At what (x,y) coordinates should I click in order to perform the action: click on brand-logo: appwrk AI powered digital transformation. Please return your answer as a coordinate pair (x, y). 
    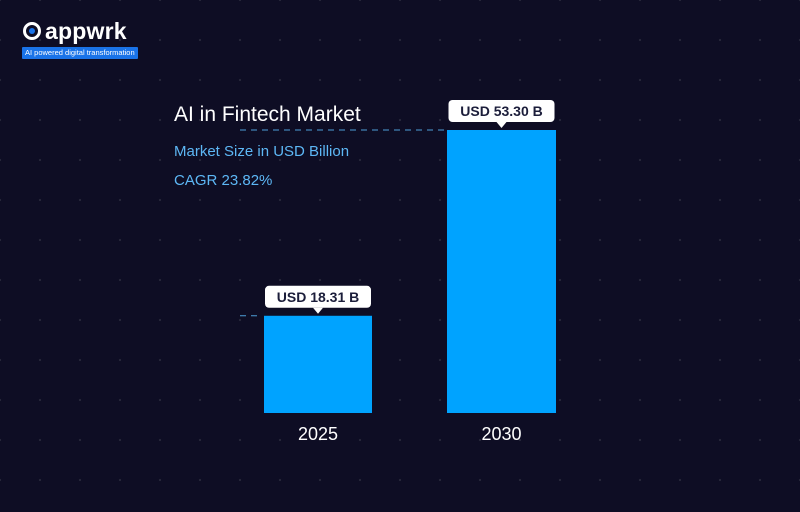
    Looking at the image, I should click on (80, 40).